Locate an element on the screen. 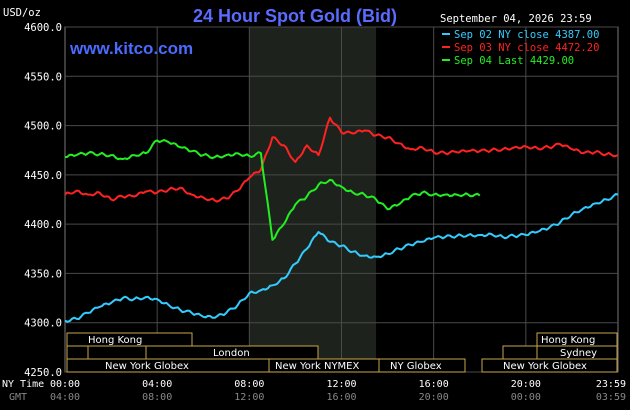 The width and height of the screenshot is (630, 410). y-tick-label-5: 4350.0 is located at coordinates (43, 274).